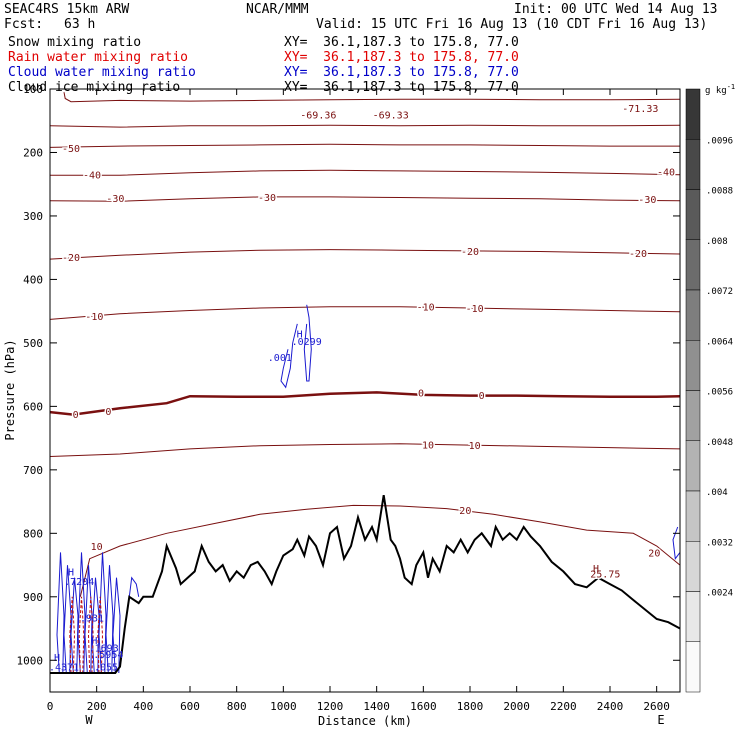  Describe the element at coordinates (108, 655) in the screenshot. I see `cloud-water-label: .5954` at that location.